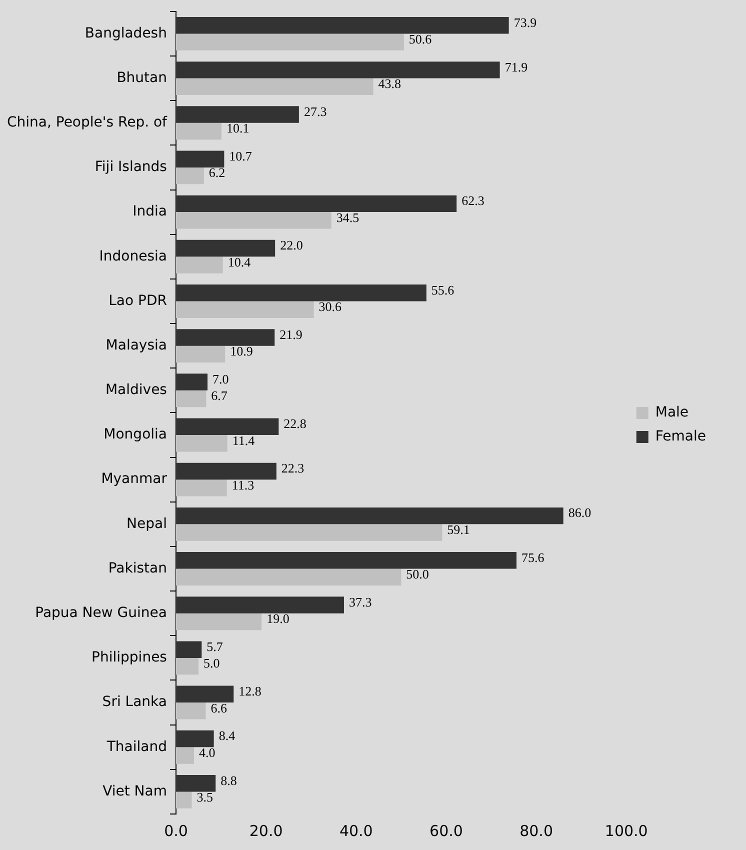 The image size is (746, 850). What do you see at coordinates (516, 66) in the screenshot?
I see `data-label: 71.9` at bounding box center [516, 66].